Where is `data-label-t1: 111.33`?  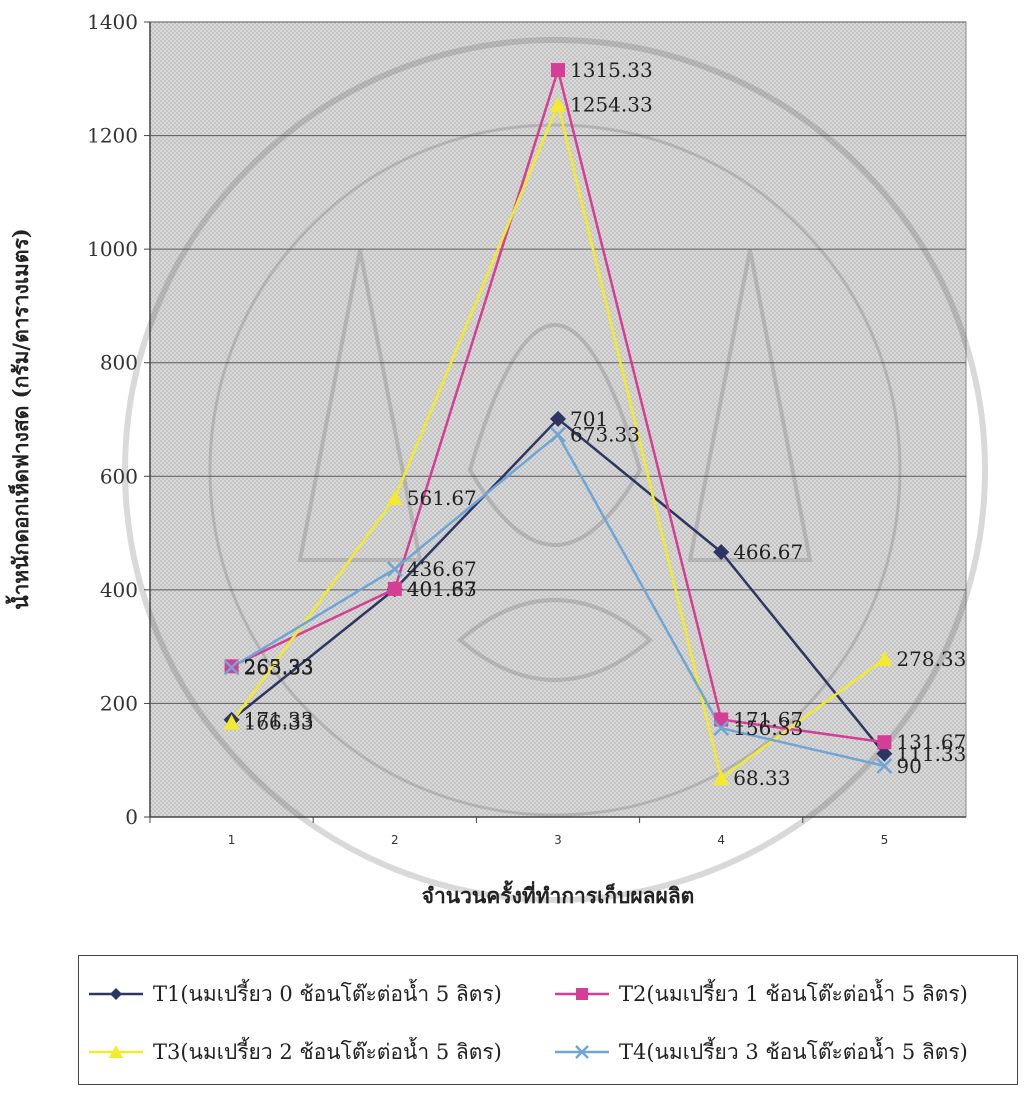
data-label-t1: 111.33 is located at coordinates (931, 754).